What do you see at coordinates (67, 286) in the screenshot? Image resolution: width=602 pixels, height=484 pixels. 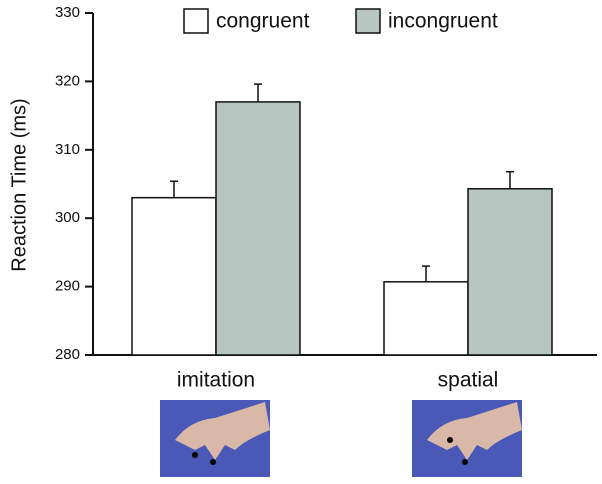 I see `y-tick-label: 290` at bounding box center [67, 286].